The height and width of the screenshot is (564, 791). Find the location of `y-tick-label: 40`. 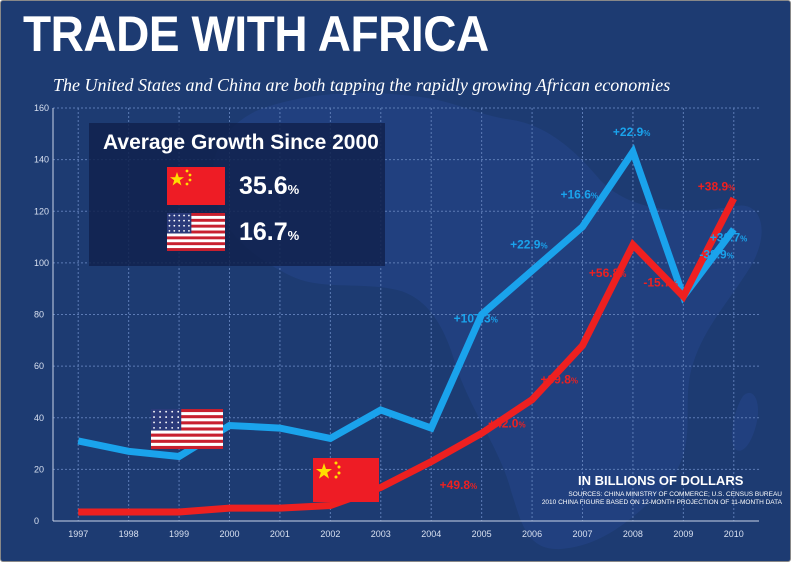

y-tick-label: 40 is located at coordinates (39, 418).